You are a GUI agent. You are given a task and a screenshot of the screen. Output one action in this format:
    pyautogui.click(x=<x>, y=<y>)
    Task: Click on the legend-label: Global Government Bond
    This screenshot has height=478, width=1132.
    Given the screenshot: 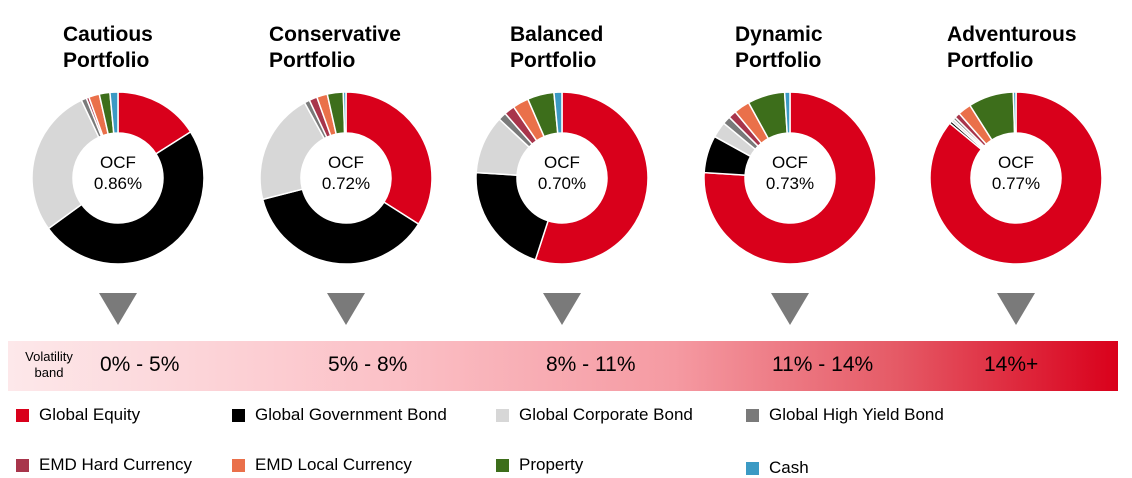 What is the action you would take?
    pyautogui.click(x=351, y=414)
    